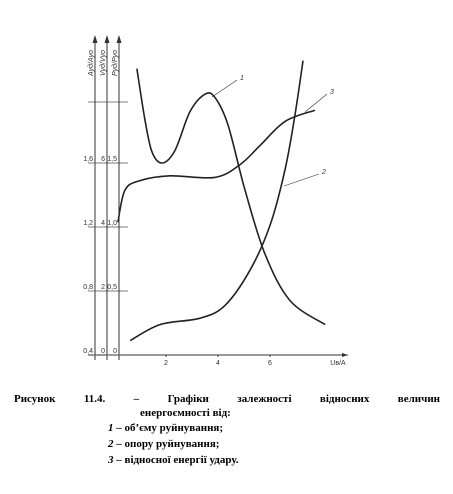  I want to click on curve-label: 2, so click(323, 172).